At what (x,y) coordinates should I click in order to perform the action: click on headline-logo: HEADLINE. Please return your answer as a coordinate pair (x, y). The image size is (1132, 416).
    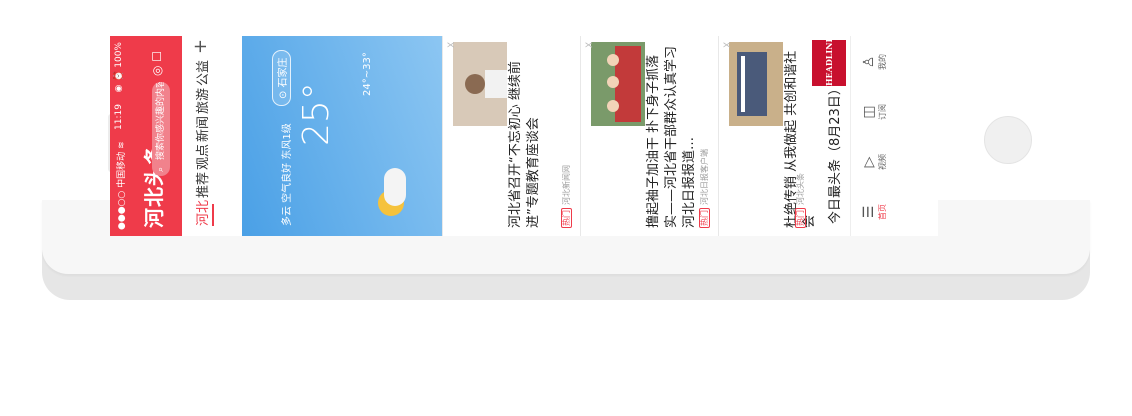
    Looking at the image, I should click on (829, 61).